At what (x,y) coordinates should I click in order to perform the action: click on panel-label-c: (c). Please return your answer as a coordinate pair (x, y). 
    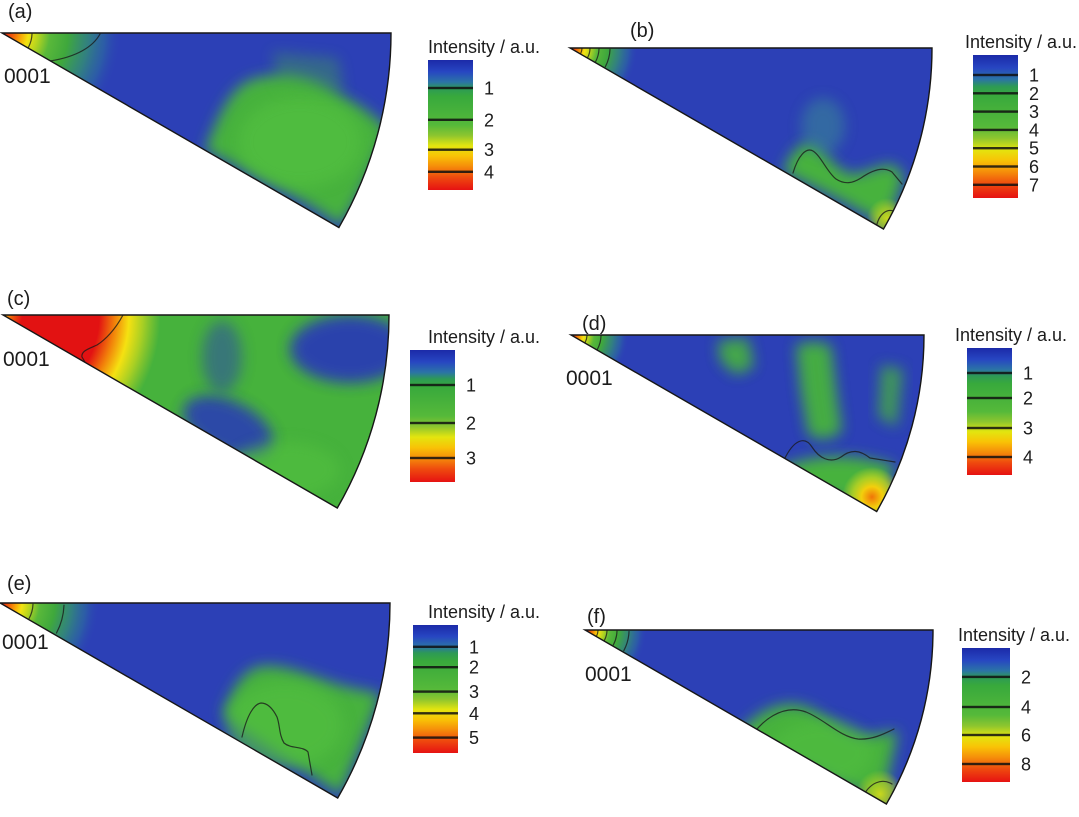
    Looking at the image, I should click on (18, 299).